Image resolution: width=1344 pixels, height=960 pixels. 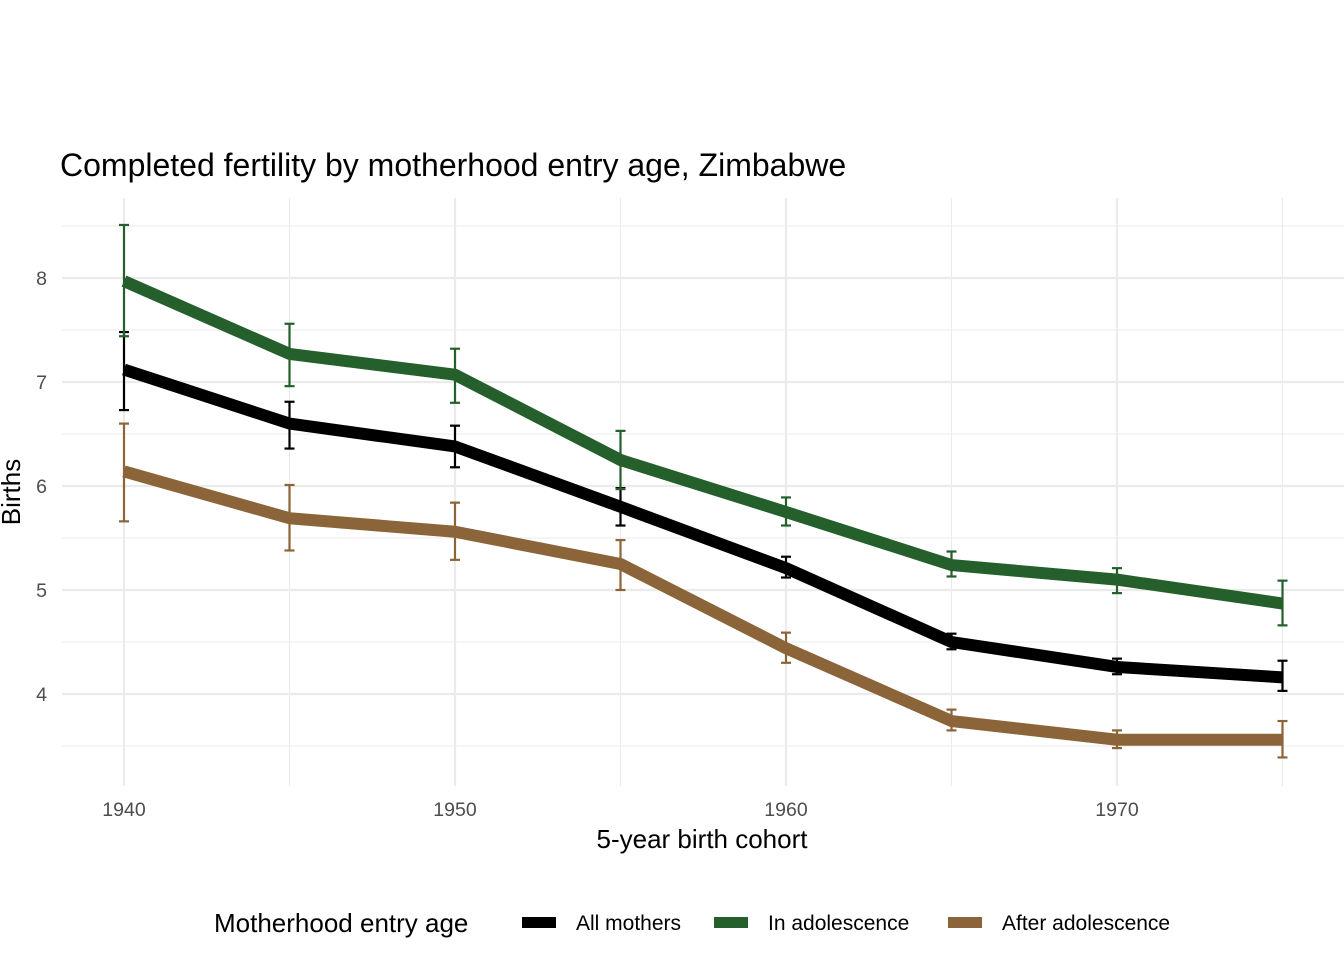 I want to click on y-tick-labels: 4 5 6 7 8, so click(x=41, y=487).